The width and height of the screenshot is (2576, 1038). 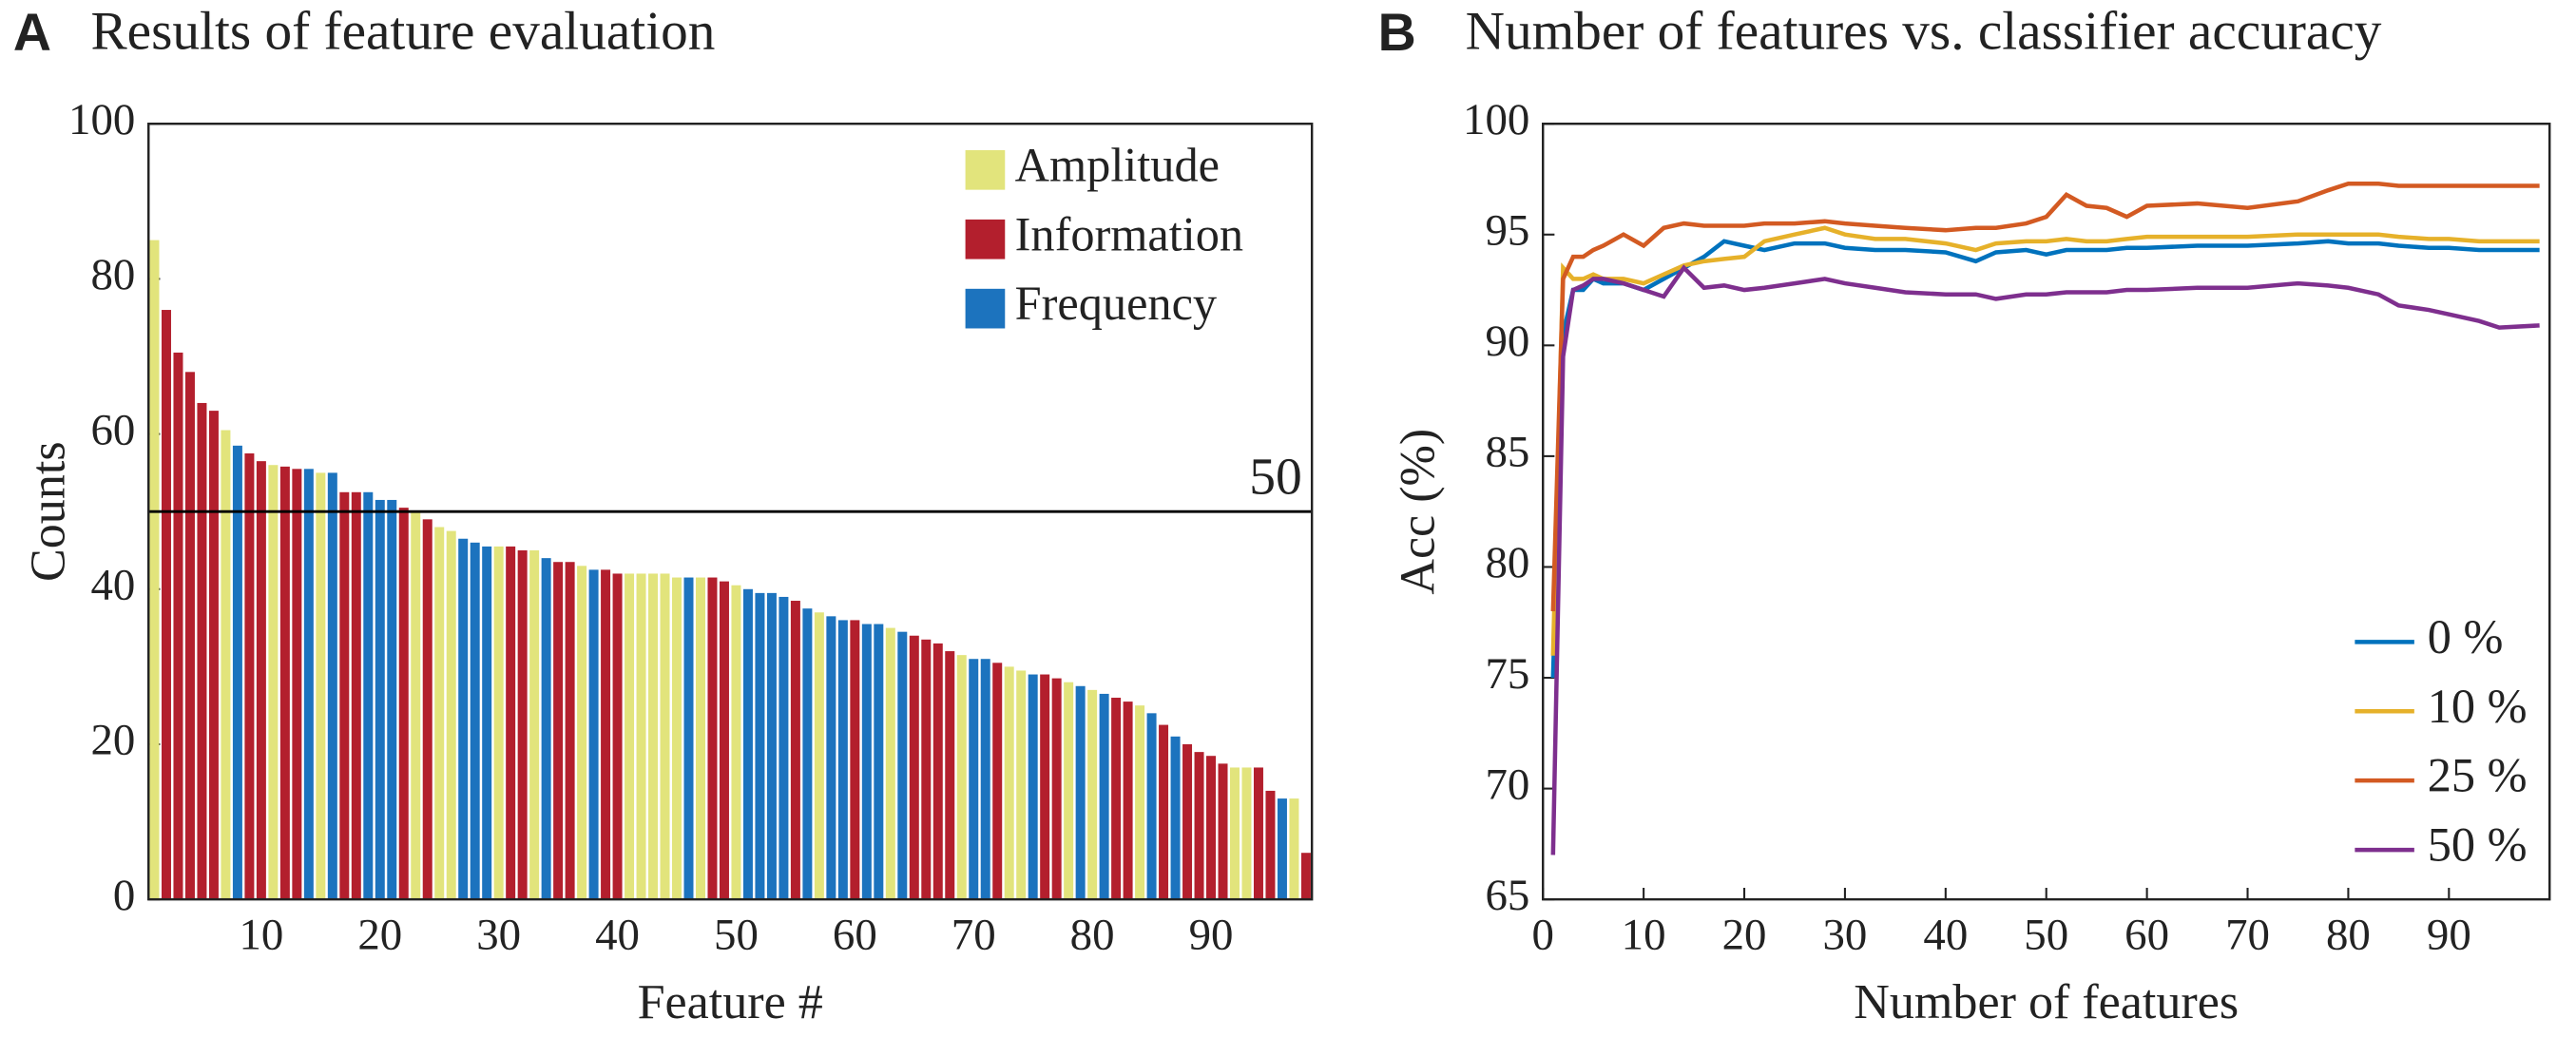 What do you see at coordinates (113, 740) in the screenshot?
I see `y-tick-label: 20` at bounding box center [113, 740].